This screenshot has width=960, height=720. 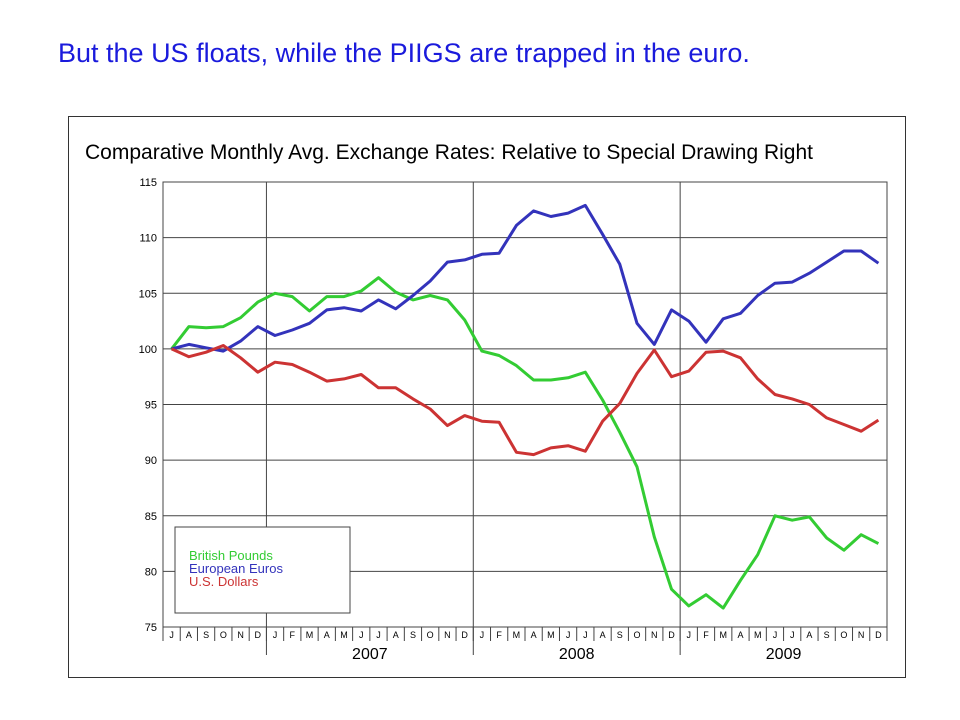 What do you see at coordinates (151, 517) in the screenshot?
I see `y-tick-label: 85` at bounding box center [151, 517].